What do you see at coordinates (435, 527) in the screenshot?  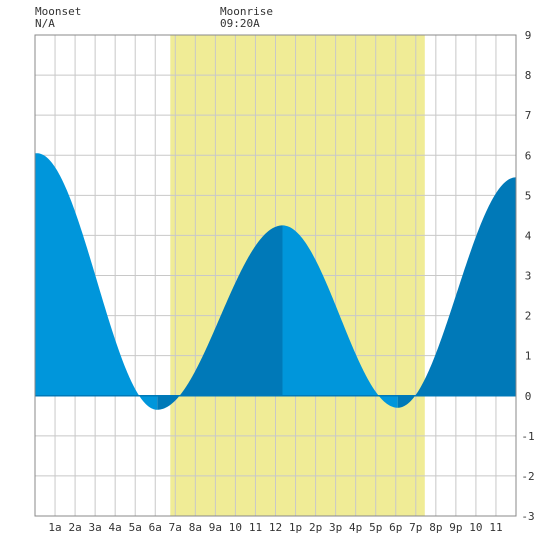 I see `x-tick-label: 8p` at bounding box center [435, 527].